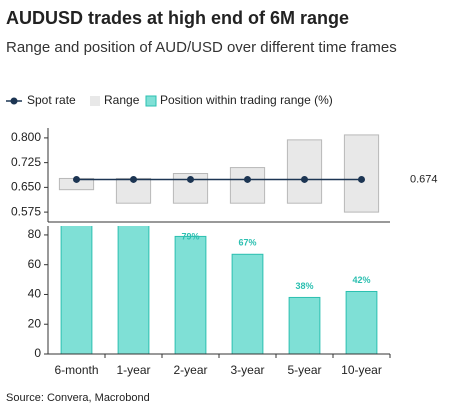 This screenshot has width=454, height=416. I want to click on x-tick-label: 3-year, so click(247, 370).